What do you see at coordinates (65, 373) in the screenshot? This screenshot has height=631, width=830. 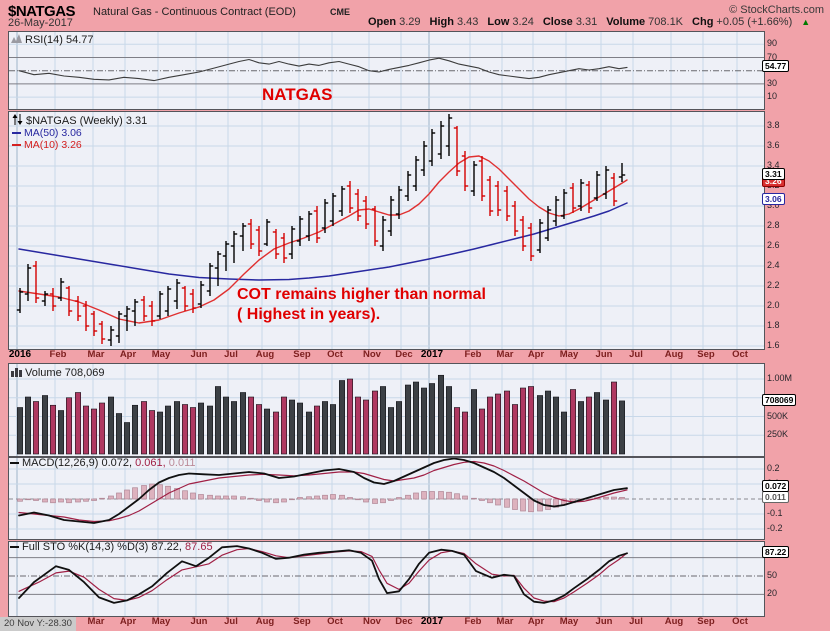 I see `volume-legend-text: Volume 708,069` at bounding box center [65, 373].